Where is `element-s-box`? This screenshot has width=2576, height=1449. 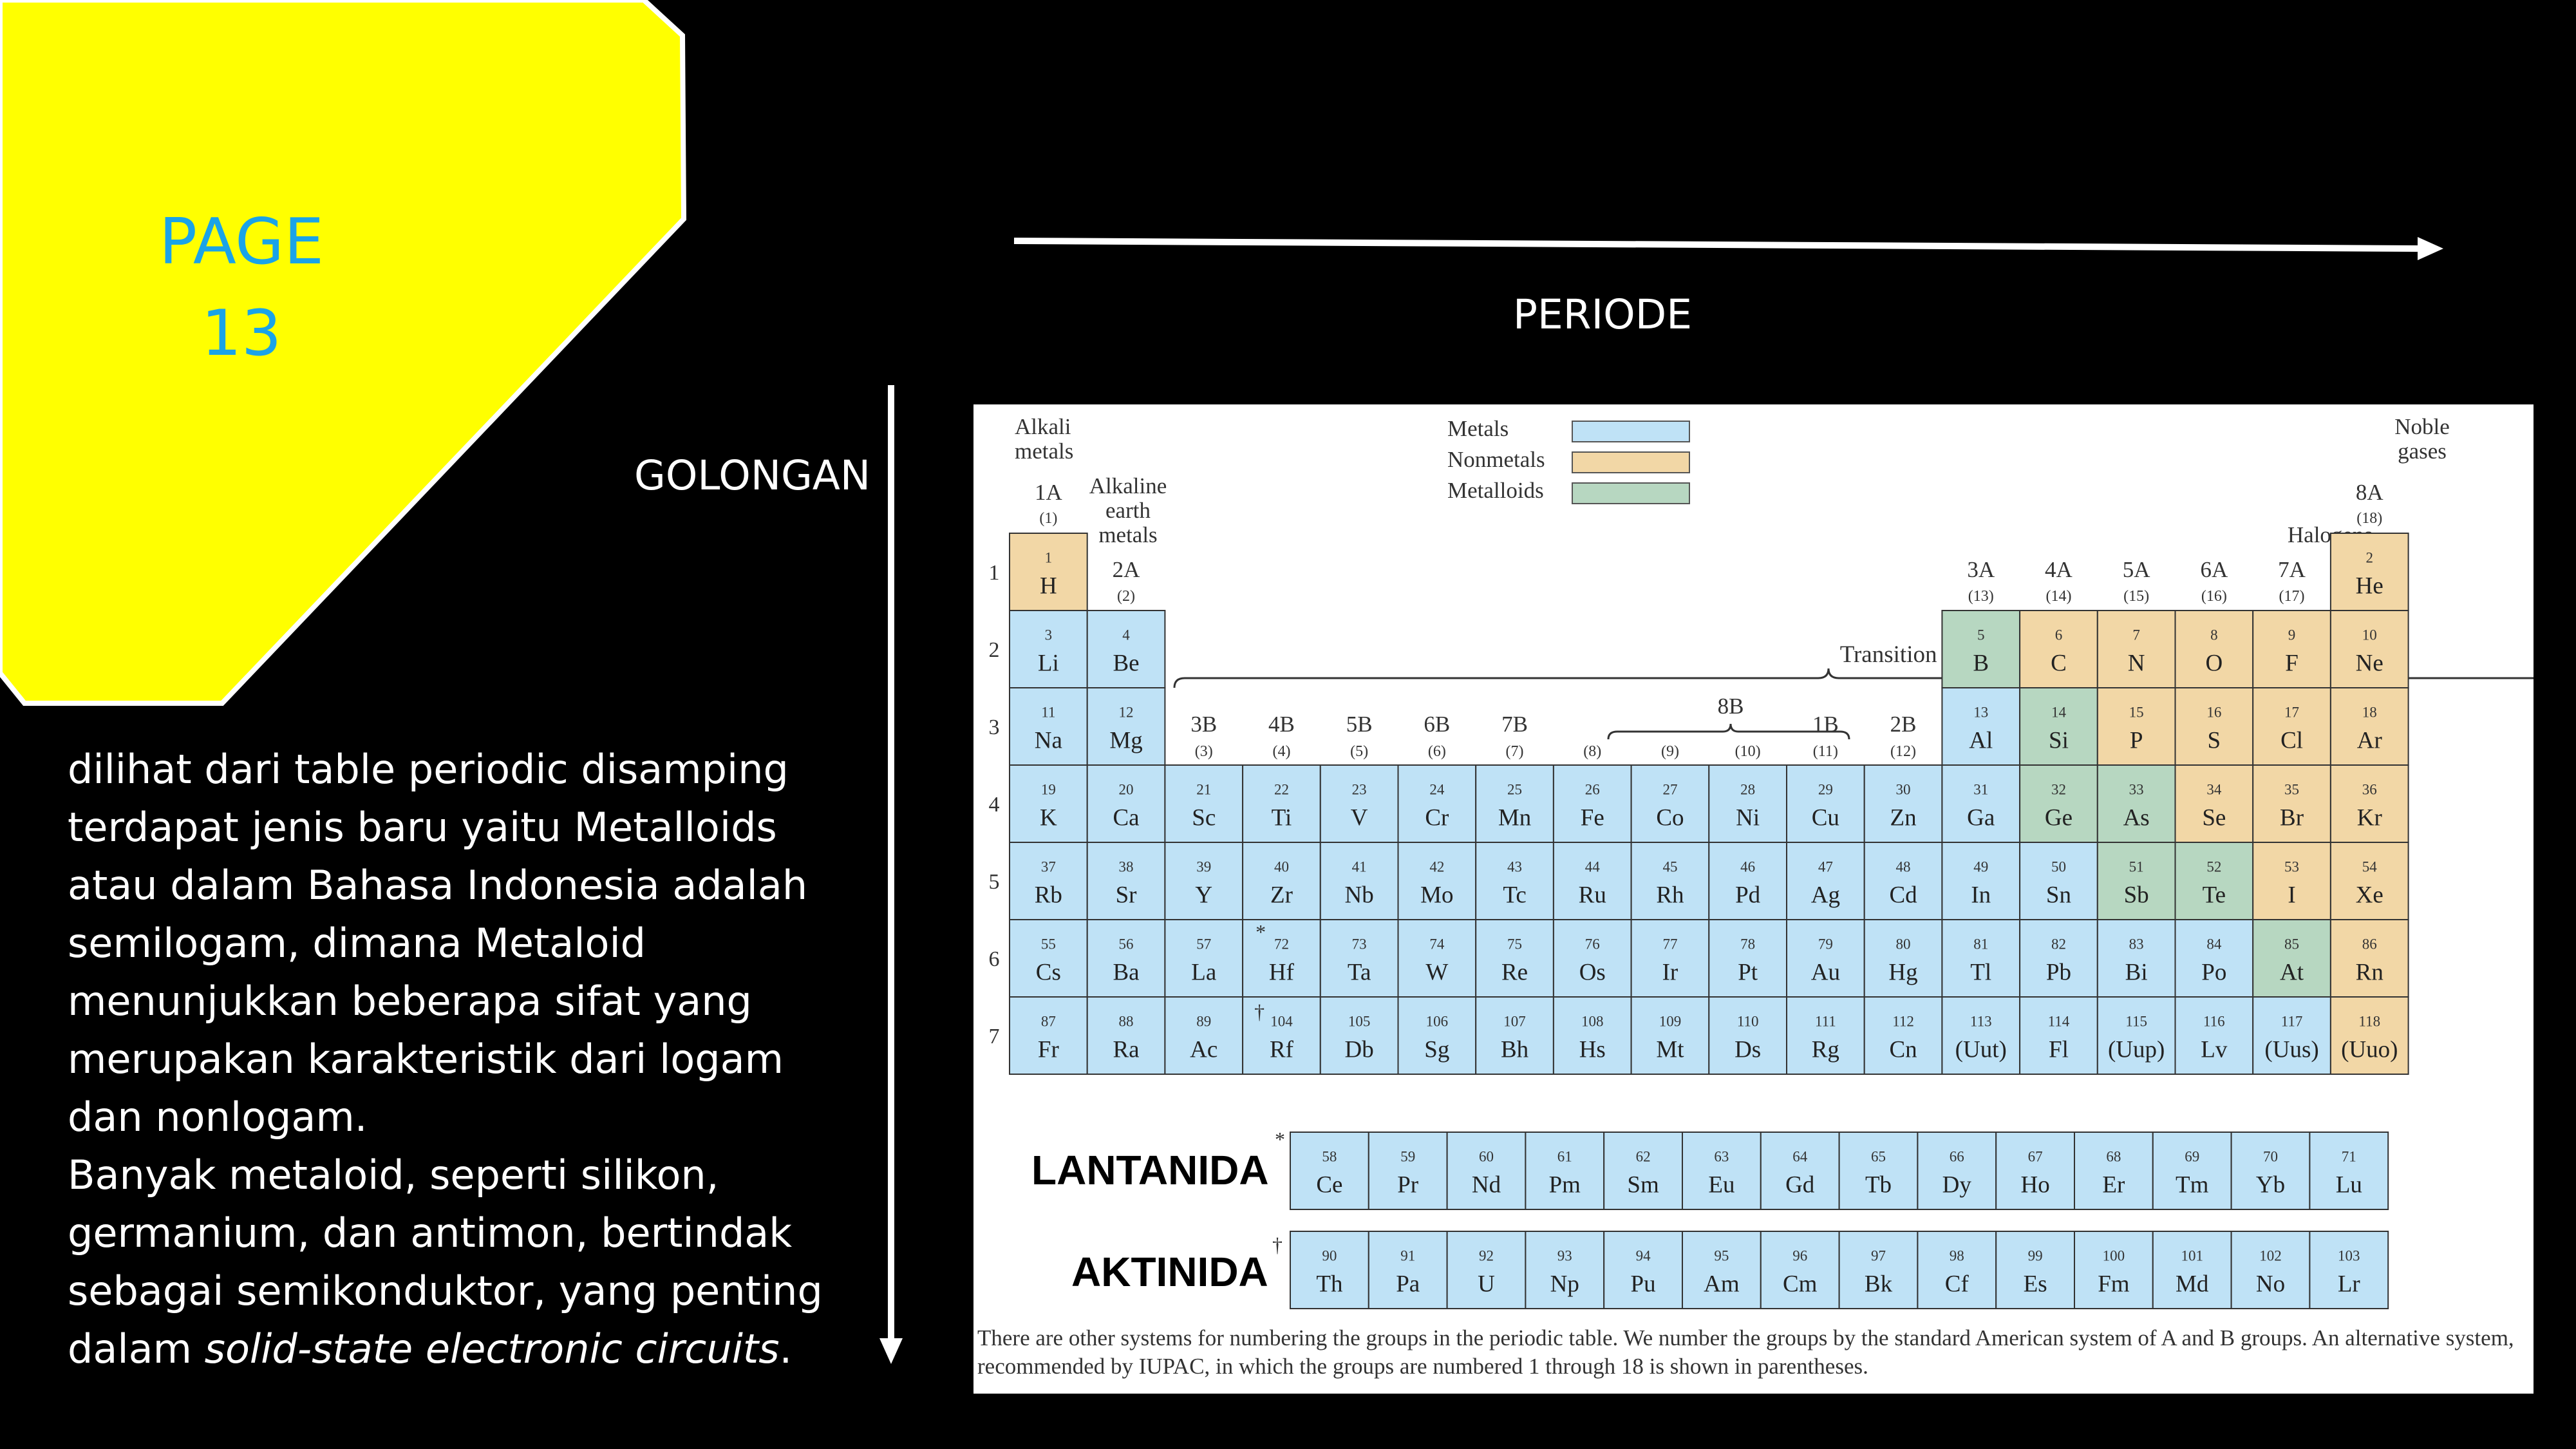
element-s-box is located at coordinates (2214, 726).